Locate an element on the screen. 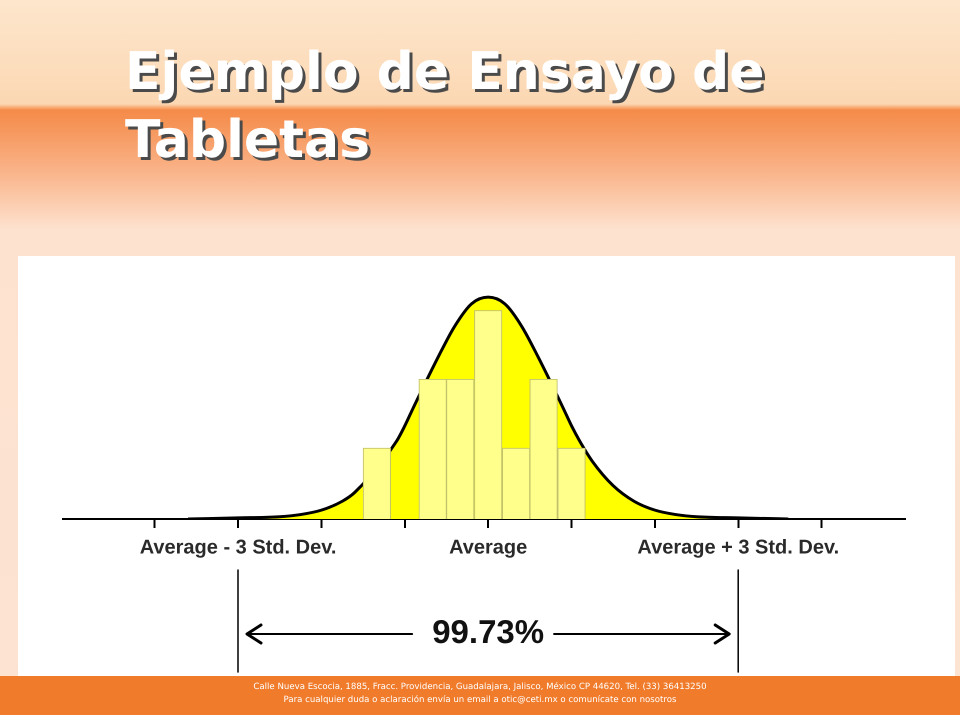  text: 99.73% is located at coordinates (488, 631).